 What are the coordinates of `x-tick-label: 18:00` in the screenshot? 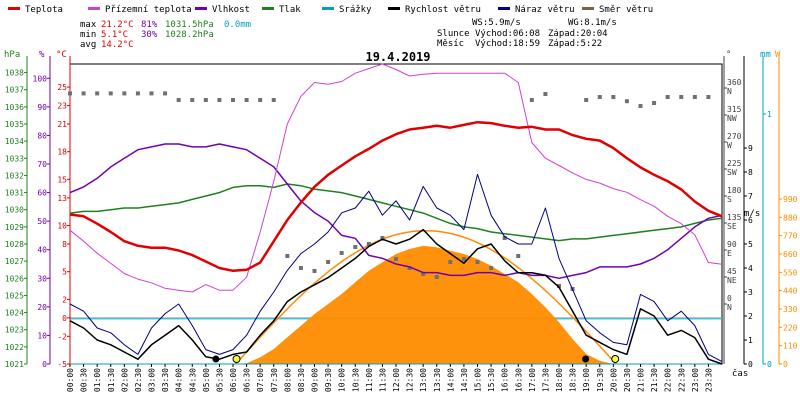 It's located at (559, 380).